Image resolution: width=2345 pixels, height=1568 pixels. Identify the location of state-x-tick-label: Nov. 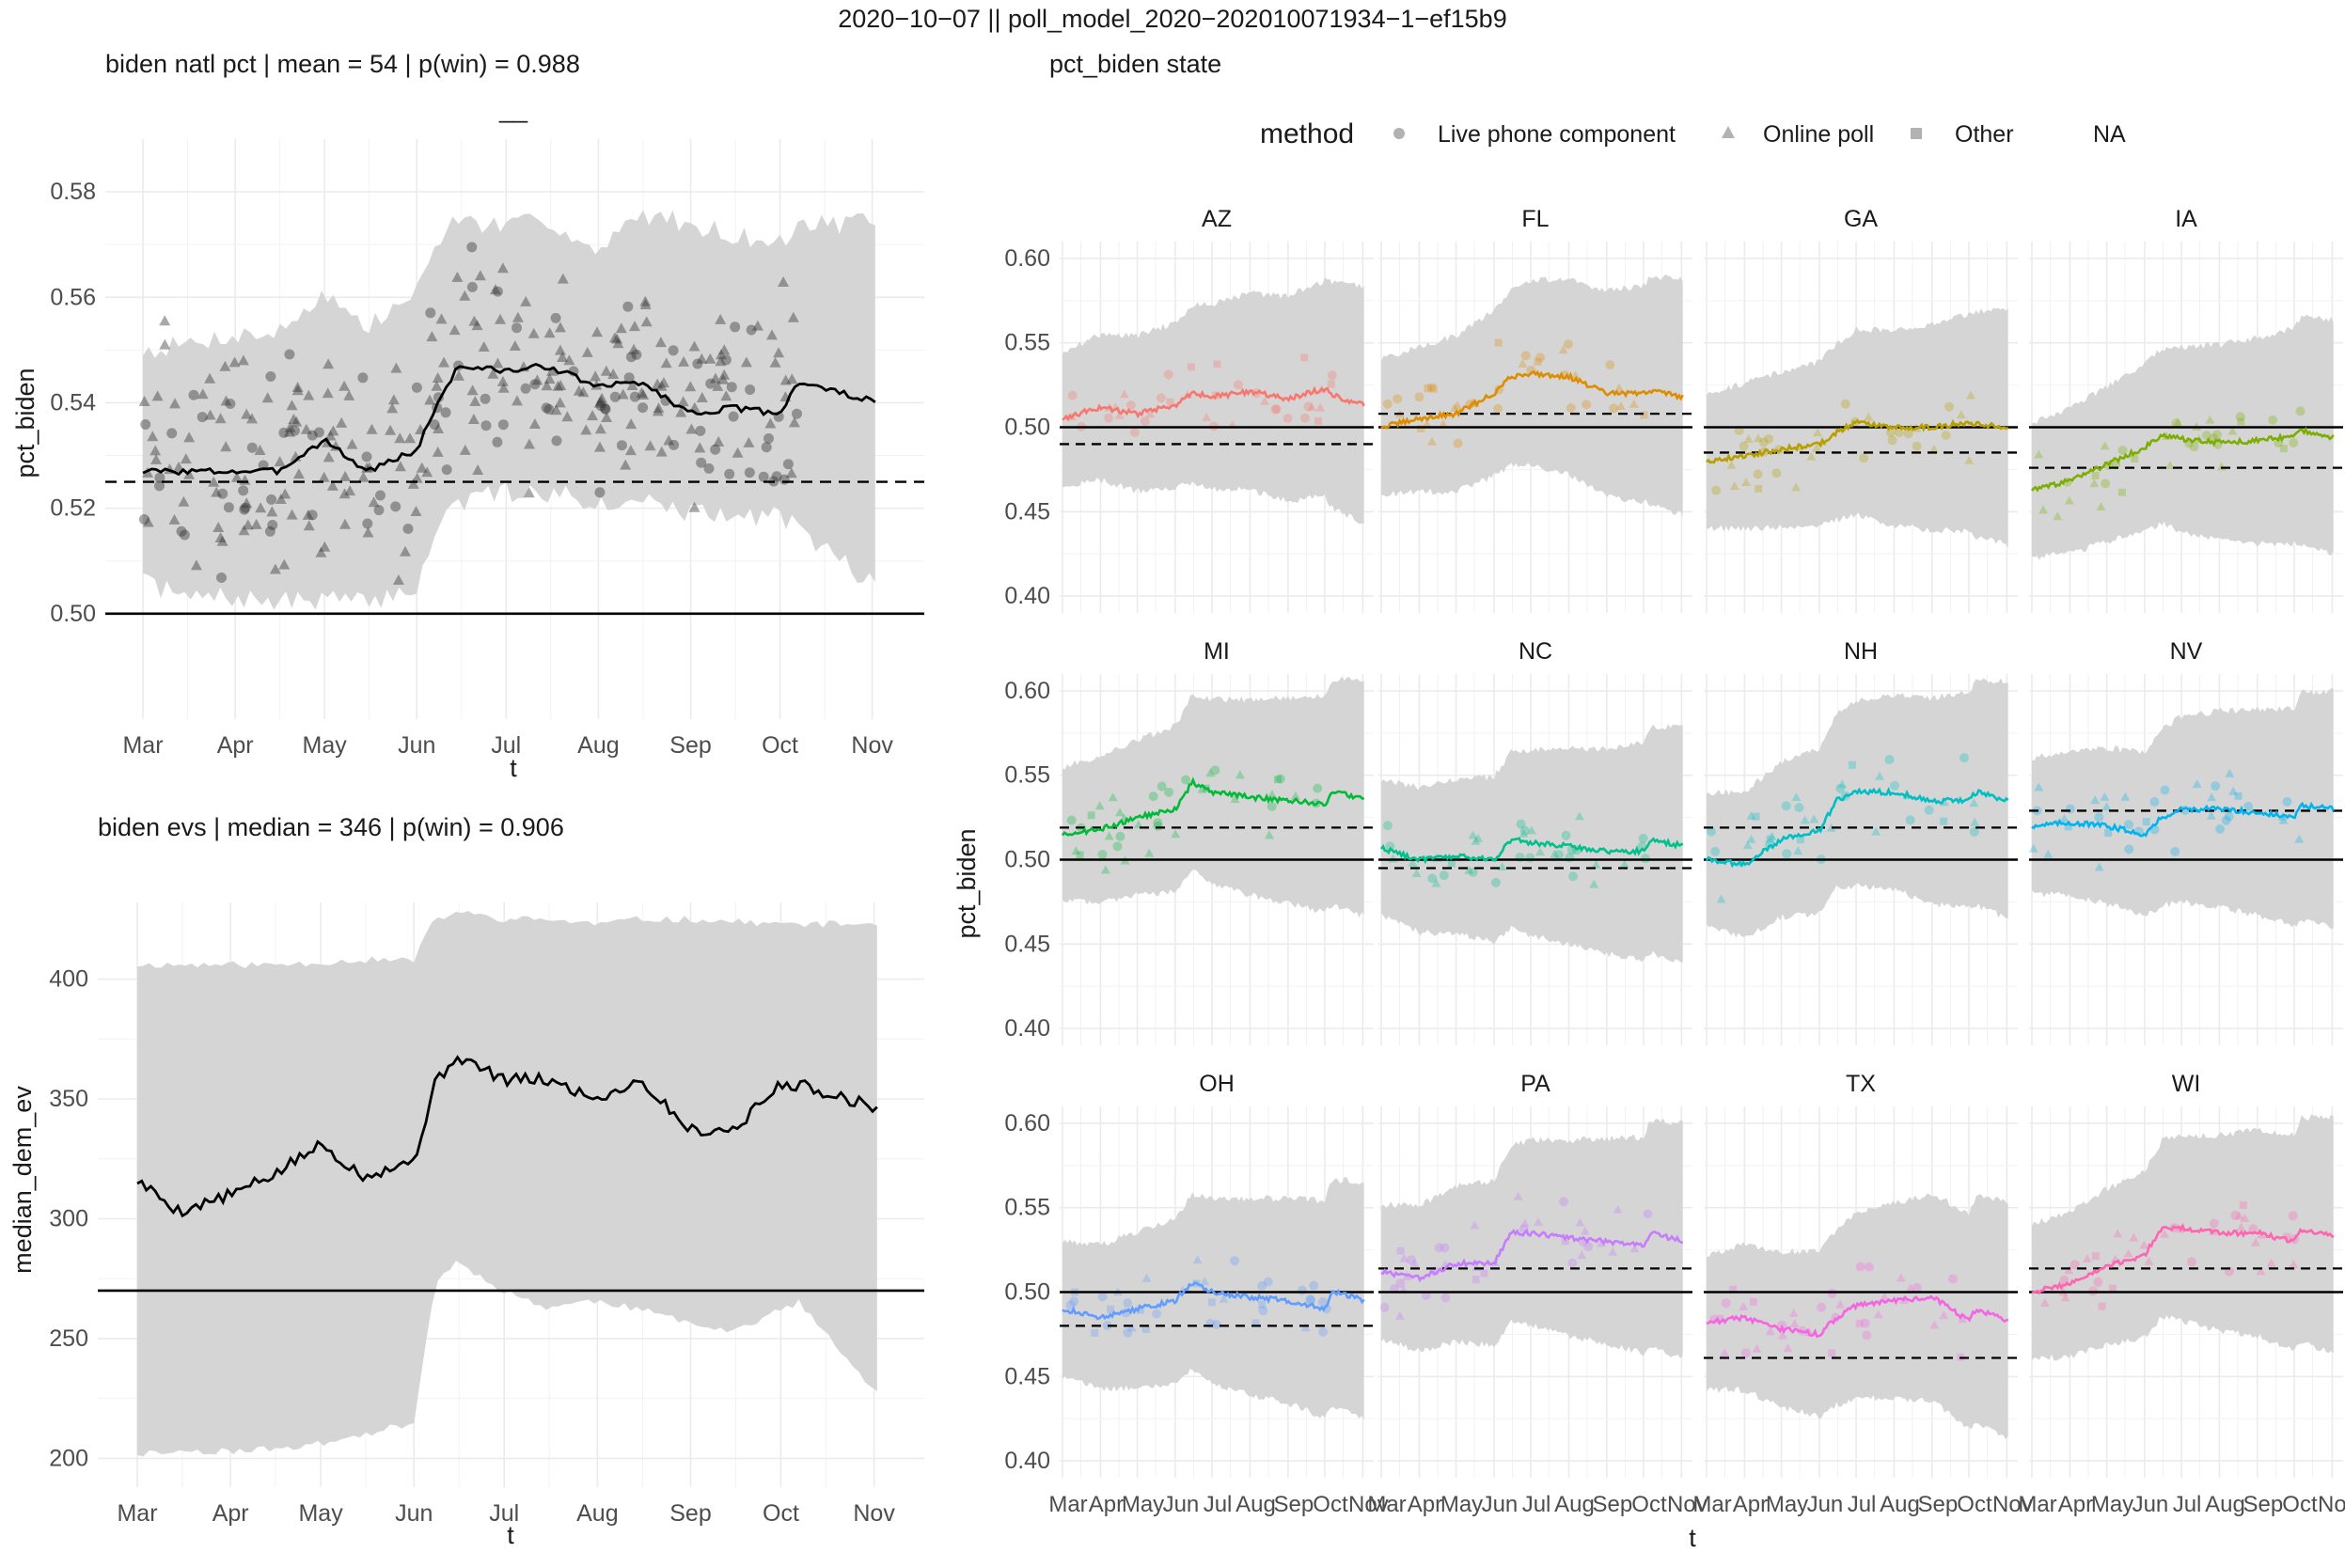
(2331, 1504).